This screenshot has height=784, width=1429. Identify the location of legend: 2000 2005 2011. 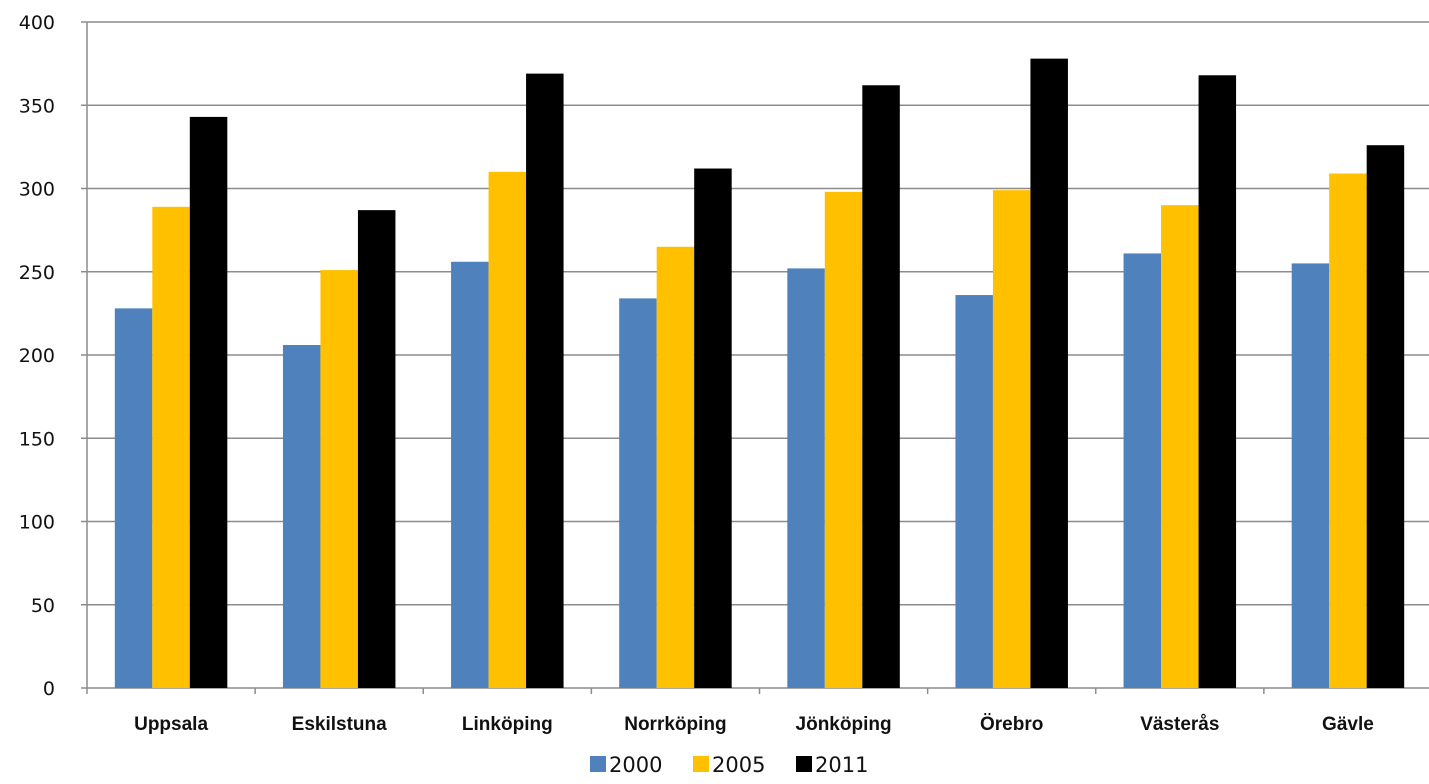
(729, 765).